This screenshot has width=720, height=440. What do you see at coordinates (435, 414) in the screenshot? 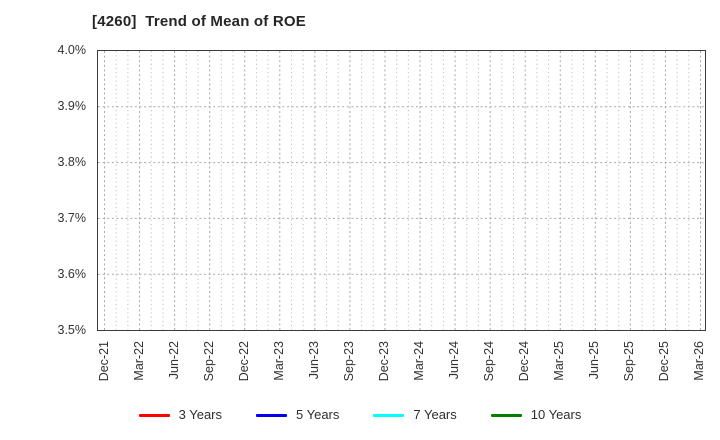
I see `legend-item-label: 7 Years` at bounding box center [435, 414].